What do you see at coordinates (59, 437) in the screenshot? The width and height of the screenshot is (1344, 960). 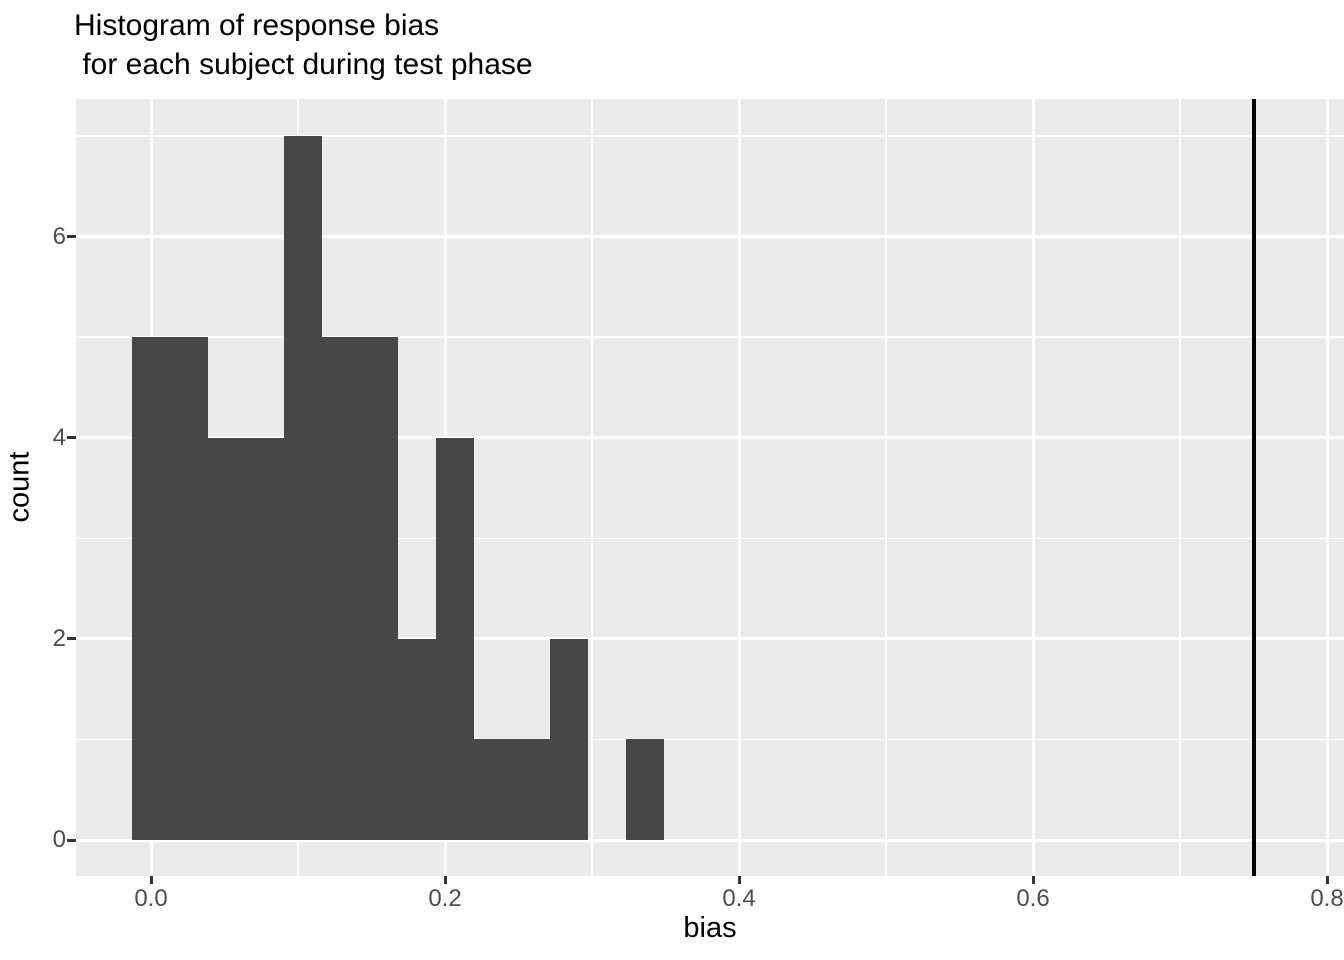 I see `y-tick-label: 4` at bounding box center [59, 437].